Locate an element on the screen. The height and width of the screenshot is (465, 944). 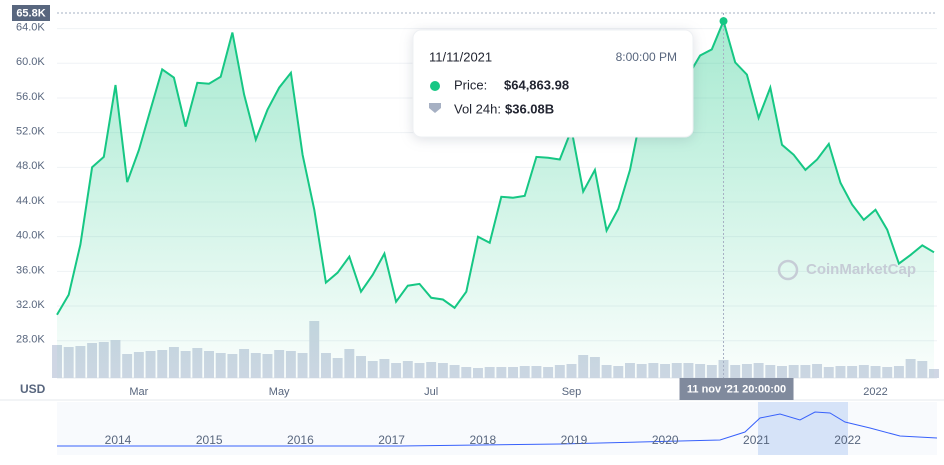
crosshair-time-box is located at coordinates (736, 389).